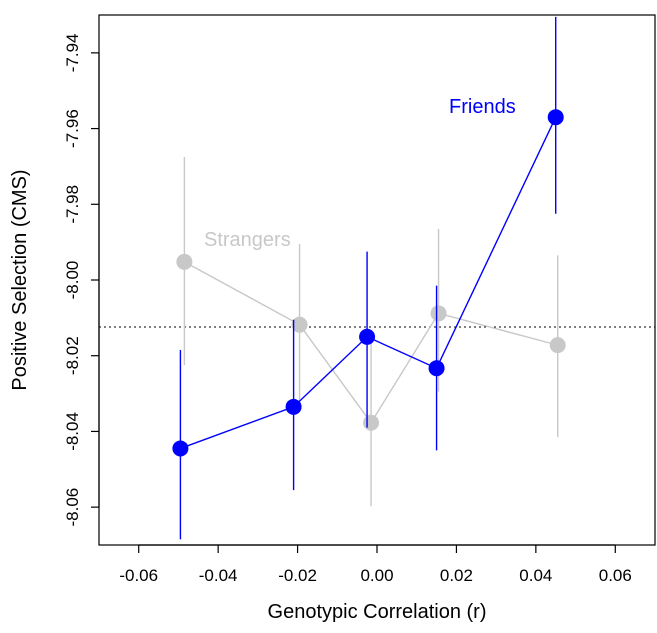 The image size is (657, 633). I want to click on x-tick-label: 0.02, so click(456, 575).